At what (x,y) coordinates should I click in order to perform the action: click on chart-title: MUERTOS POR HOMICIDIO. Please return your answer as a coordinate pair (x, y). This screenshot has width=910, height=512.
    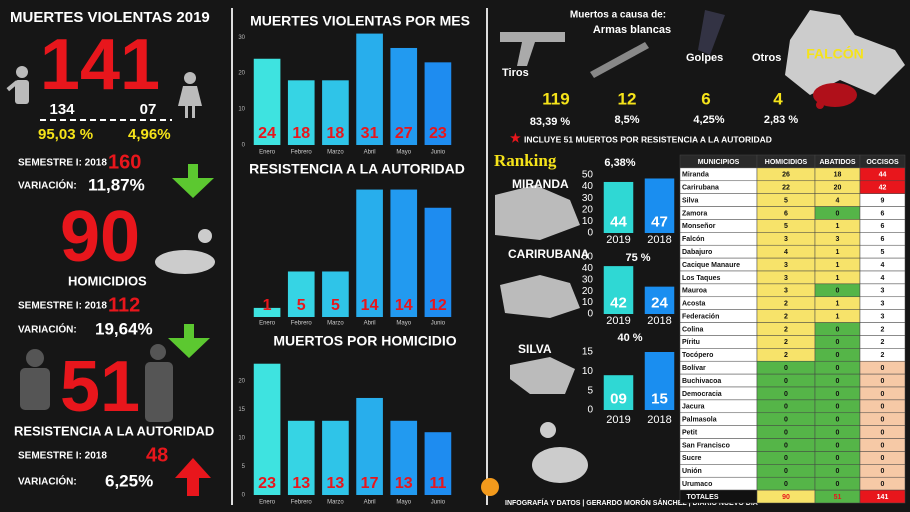
    Looking at the image, I should click on (364, 341).